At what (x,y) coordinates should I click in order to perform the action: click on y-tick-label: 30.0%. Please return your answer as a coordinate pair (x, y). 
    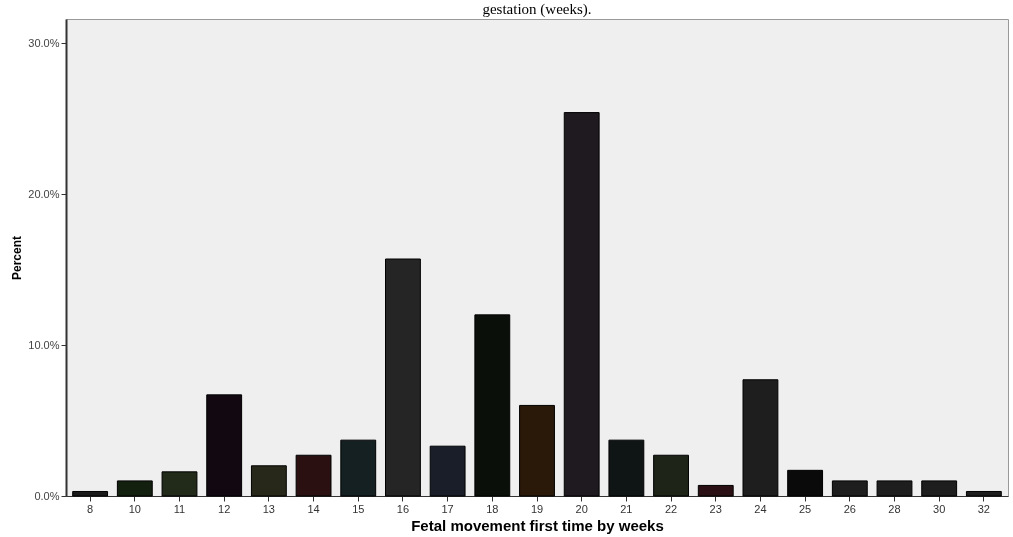
    Looking at the image, I should click on (44, 42).